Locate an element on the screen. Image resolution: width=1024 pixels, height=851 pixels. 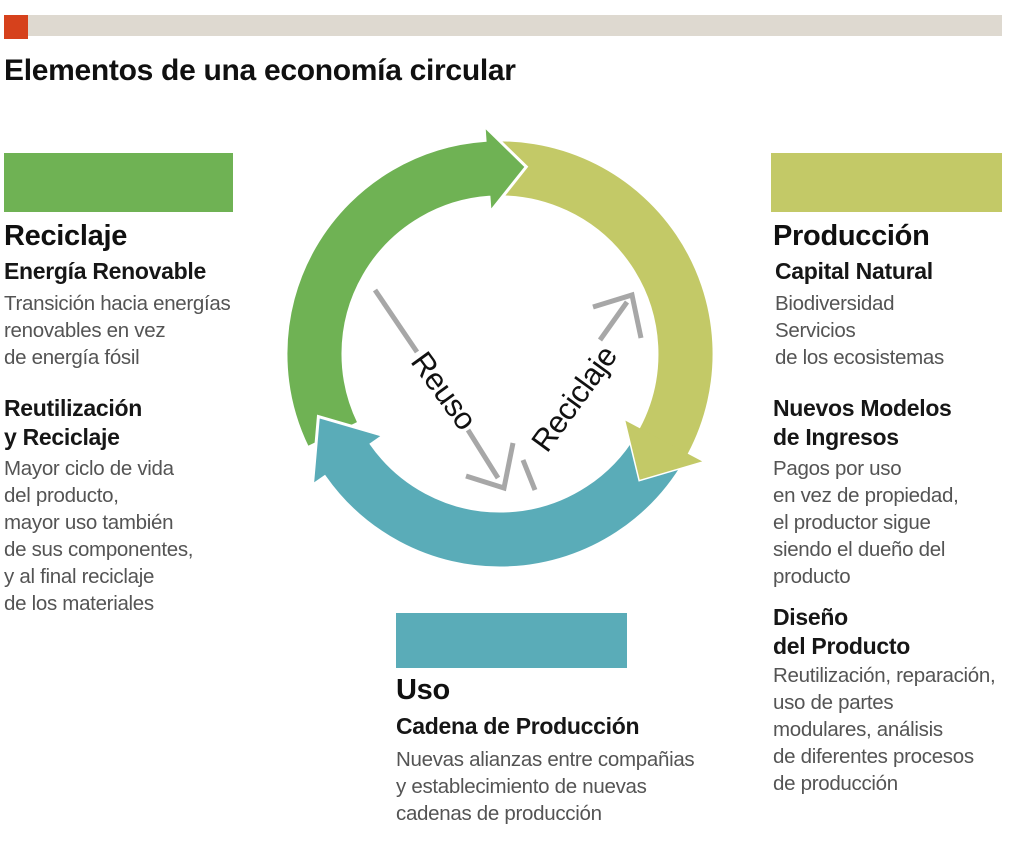
reciclaje-arrow-tail is located at coordinates (529, 475).